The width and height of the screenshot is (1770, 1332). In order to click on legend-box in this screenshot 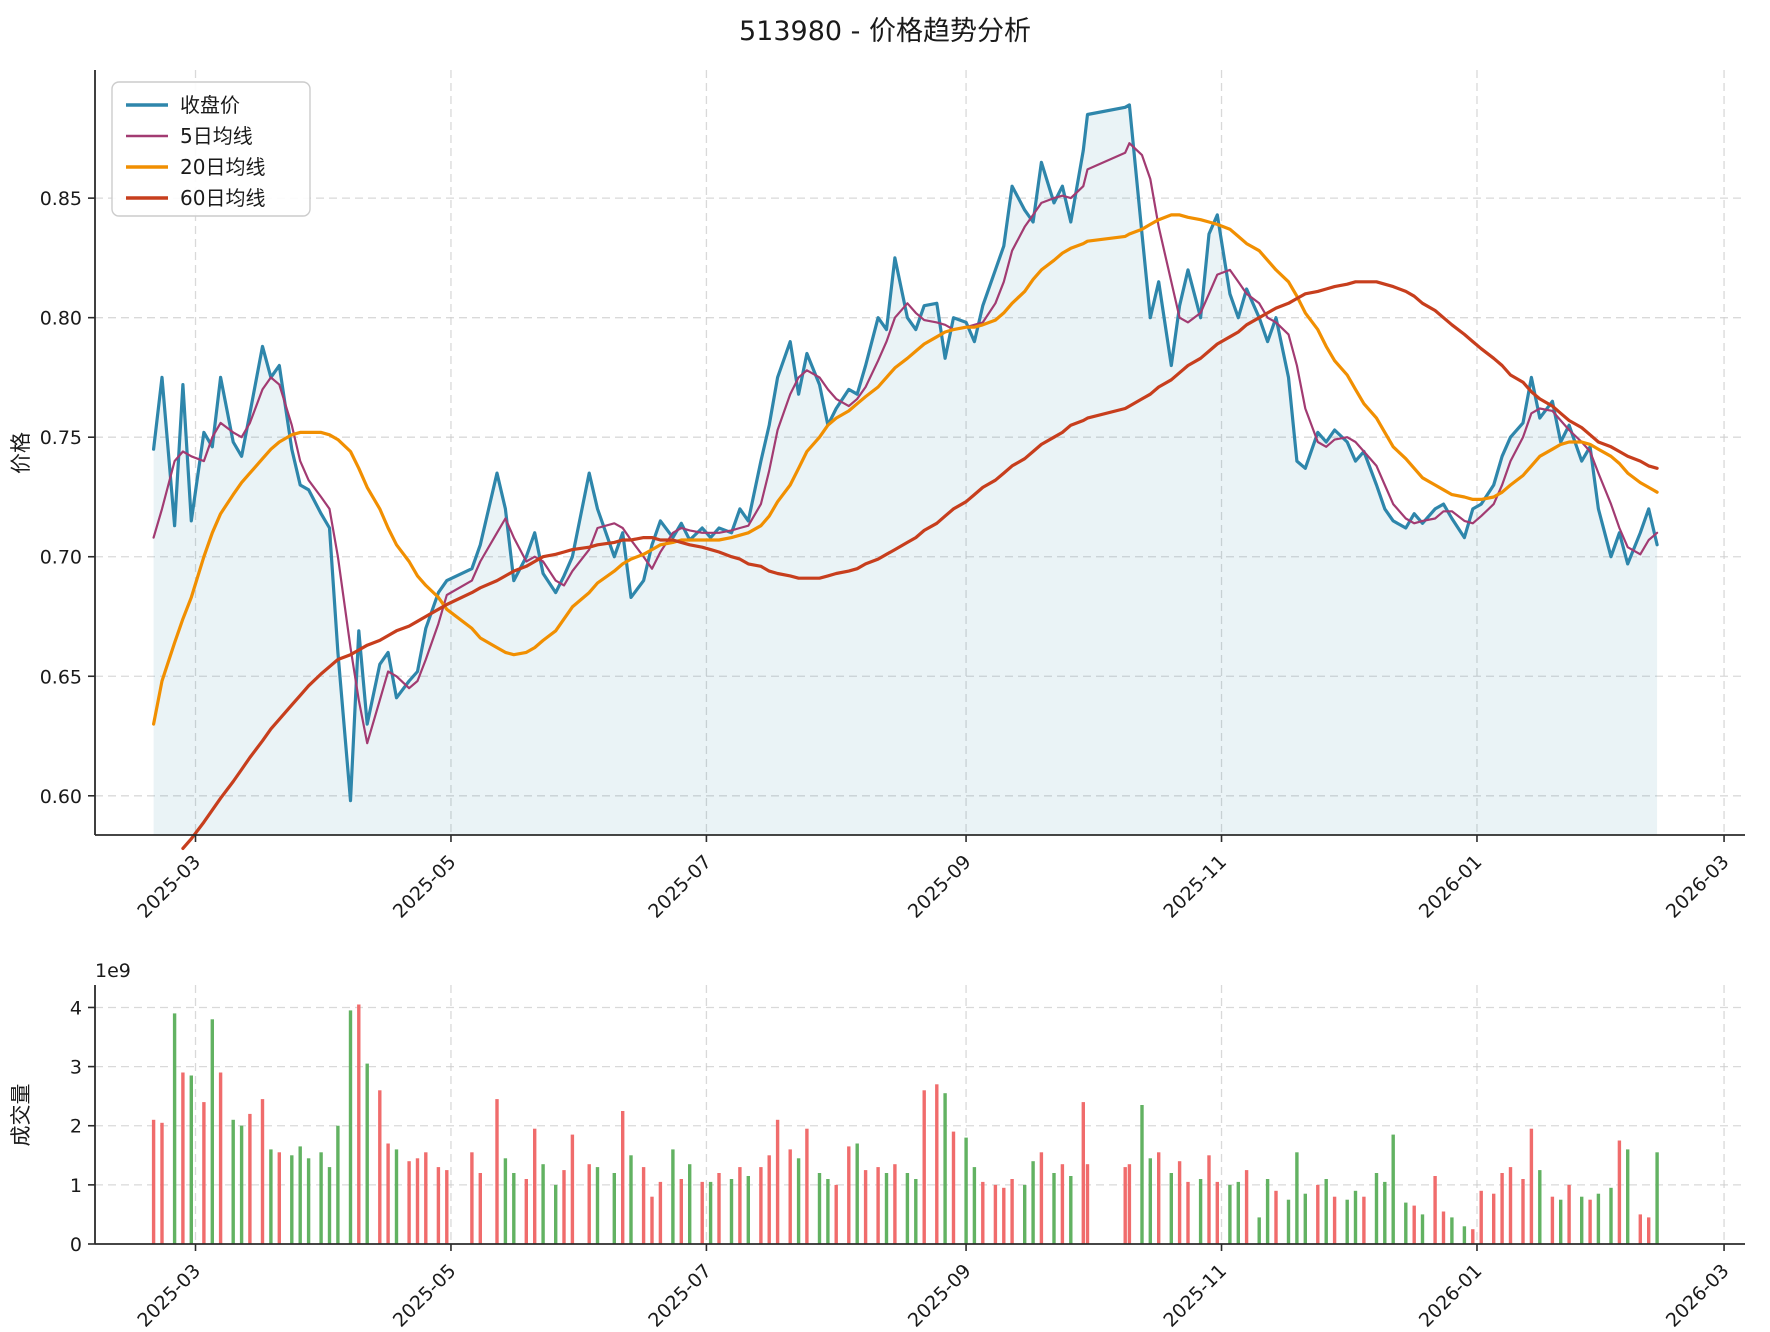, I will do `click(211, 149)`.